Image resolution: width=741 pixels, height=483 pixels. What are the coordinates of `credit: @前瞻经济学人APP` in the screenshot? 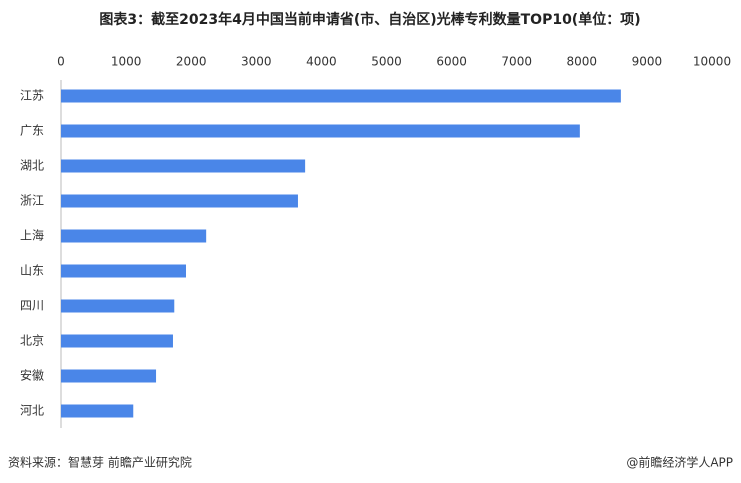 It's located at (679, 462).